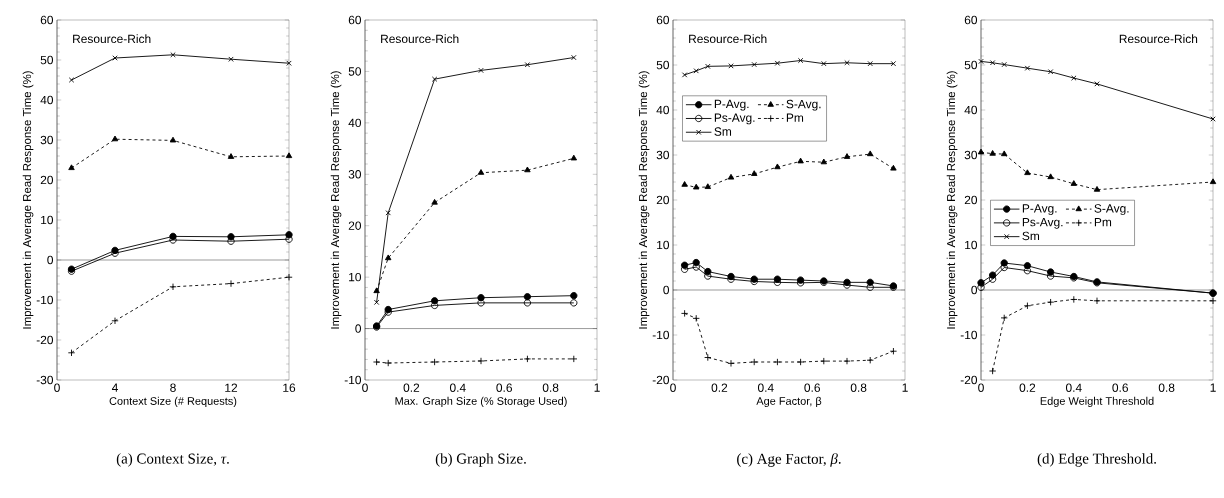 The width and height of the screenshot is (1224, 498). I want to click on x-axis-title: Edge Weight Threshold, so click(1097, 402).